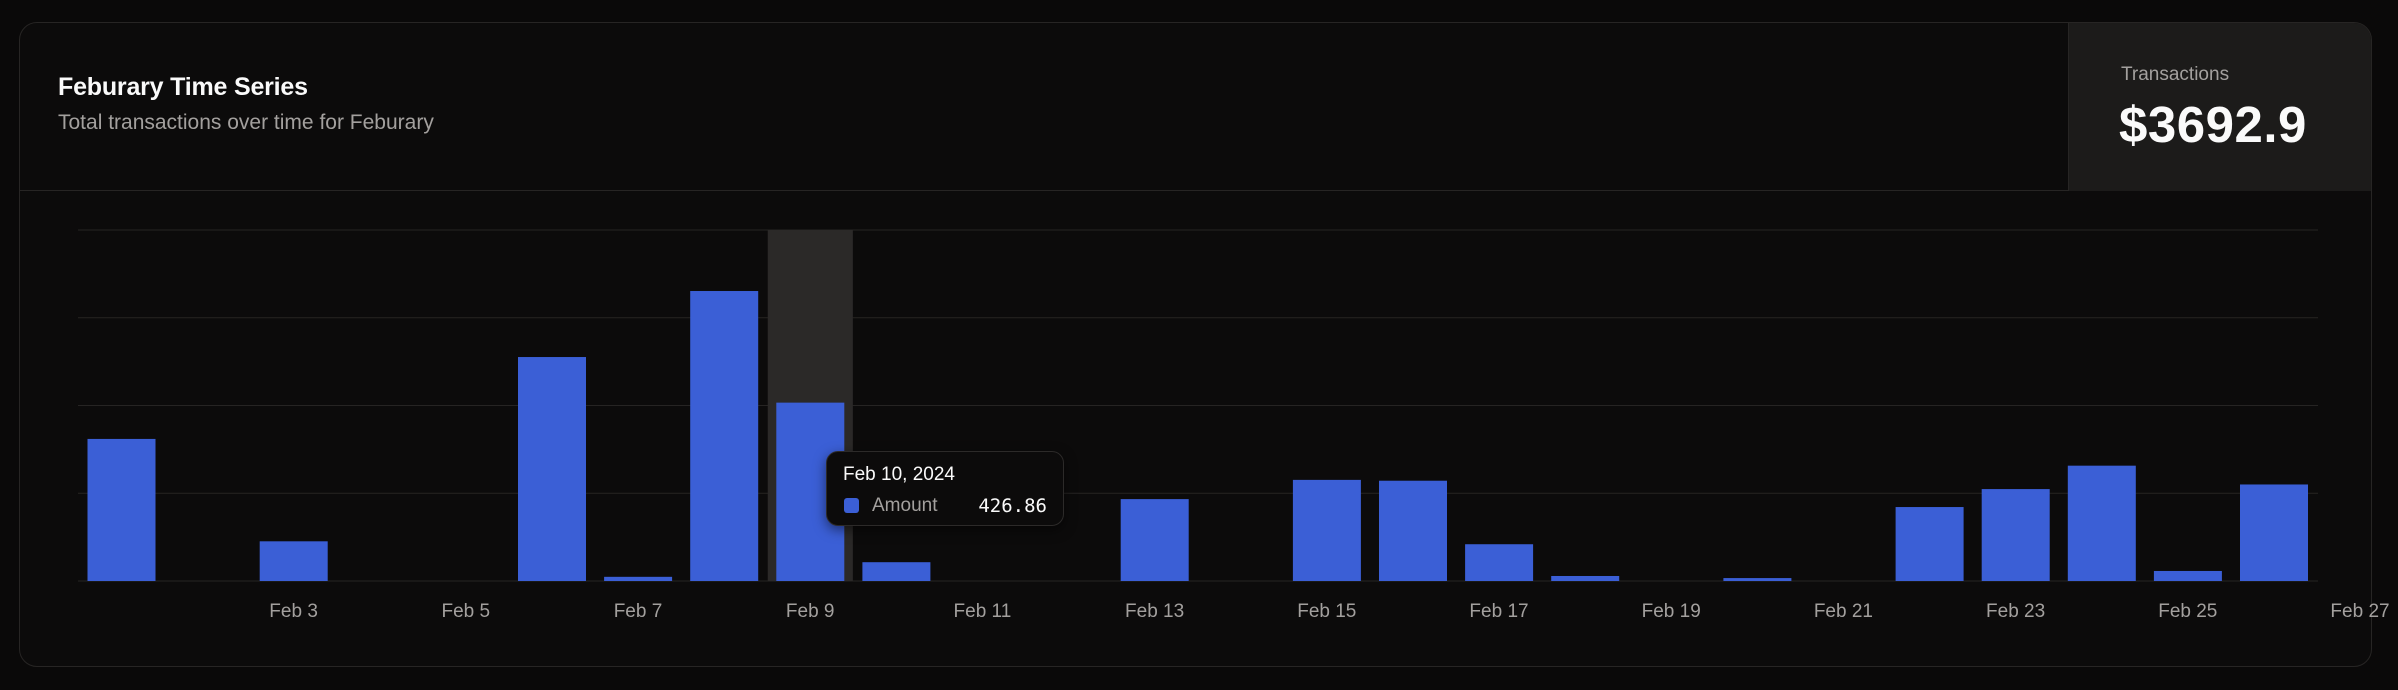 The image size is (2398, 690). I want to click on x-tick-label: Feb 9, so click(810, 611).